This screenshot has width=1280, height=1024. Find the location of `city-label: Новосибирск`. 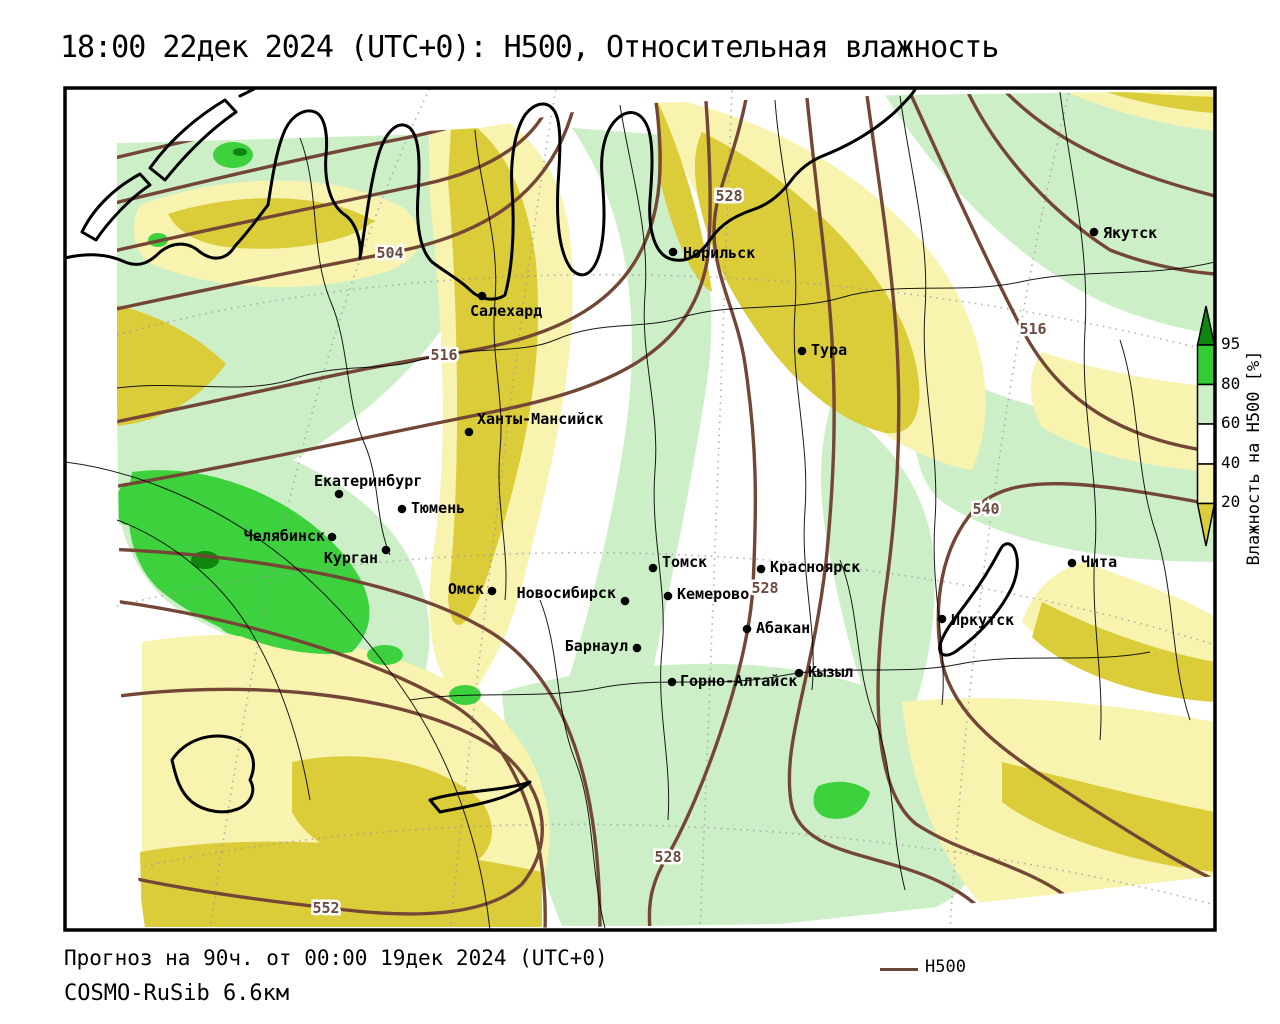

city-label: Новосибирск is located at coordinates (566, 593).